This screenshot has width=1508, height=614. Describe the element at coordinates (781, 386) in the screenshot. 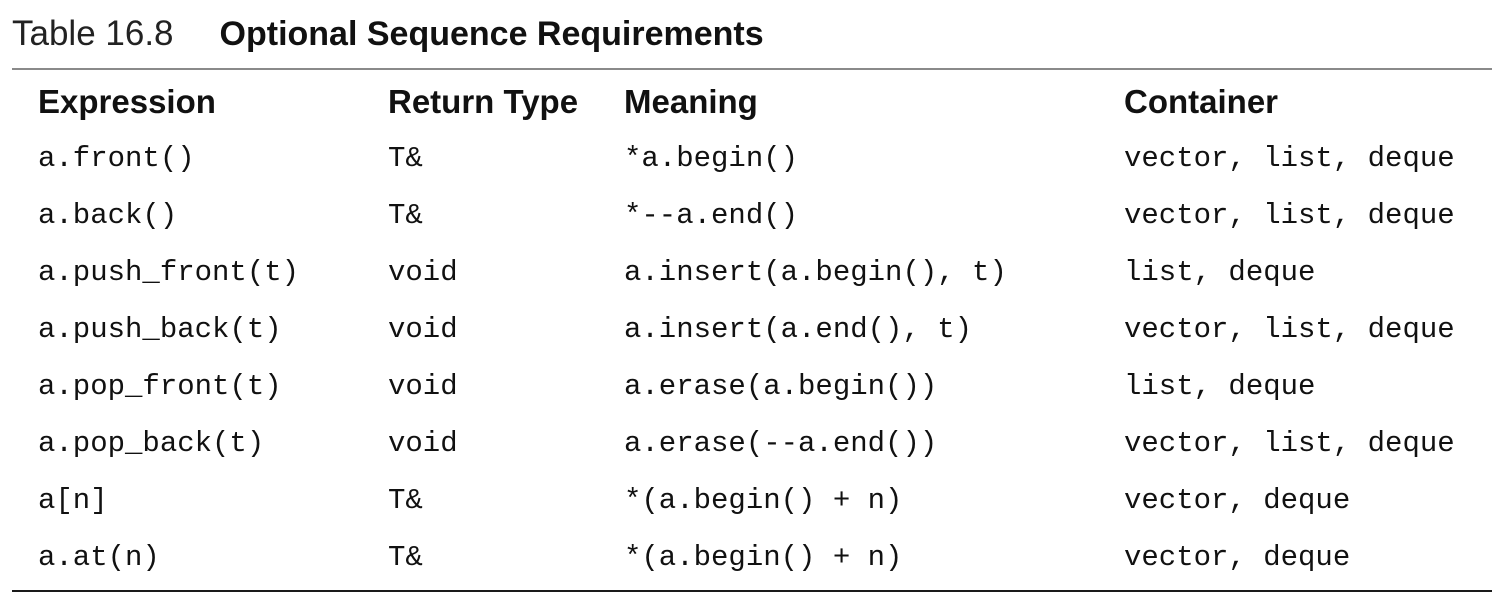

I see `cell-meaning: a.erase(a.begin())` at that location.